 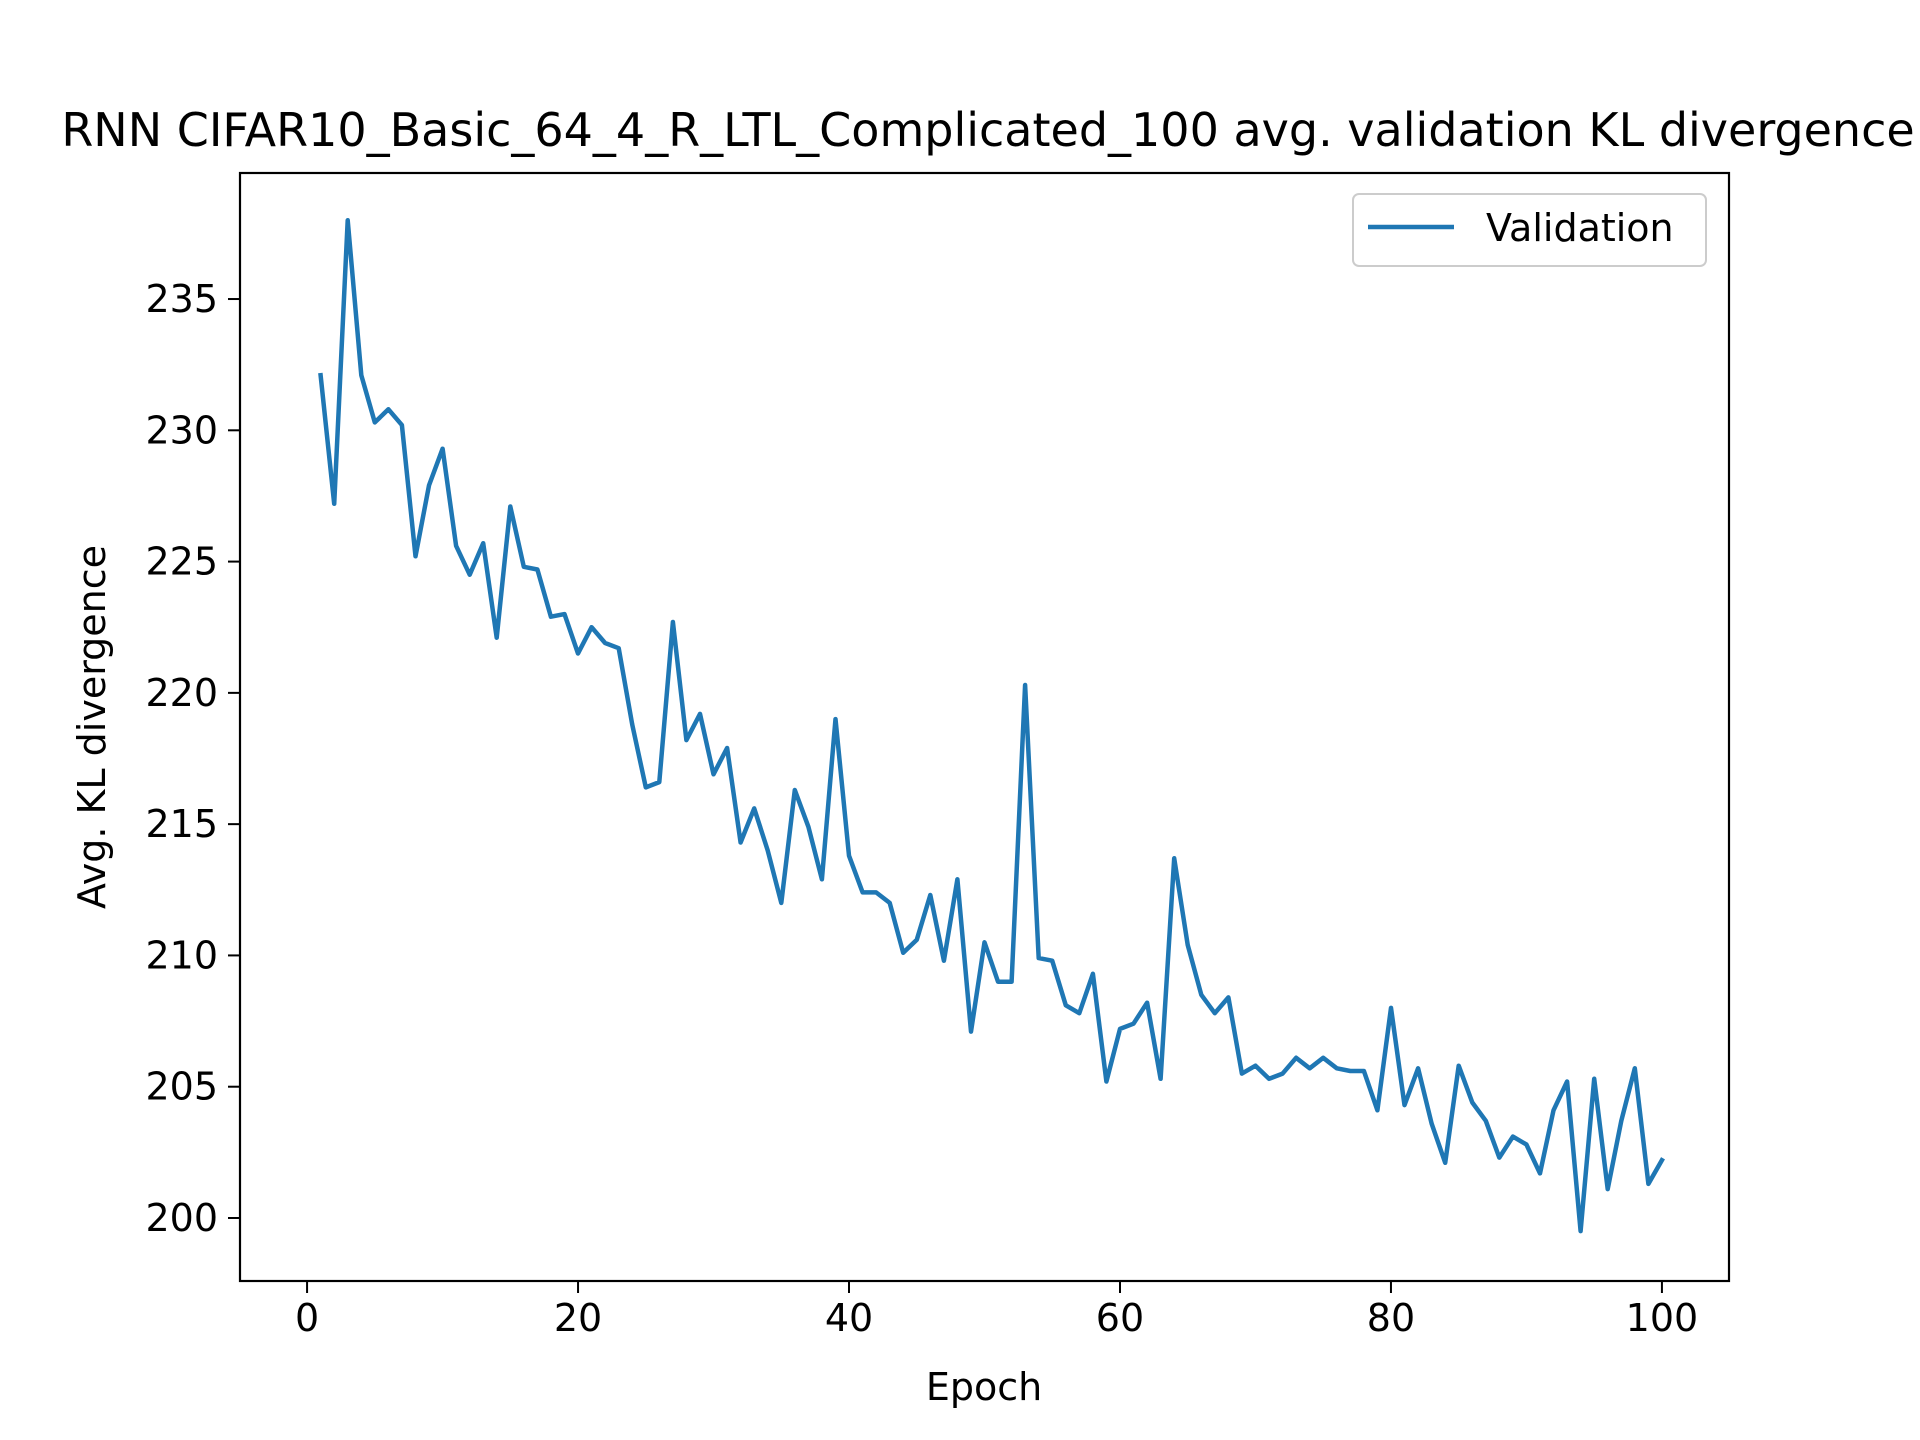 What do you see at coordinates (181, 693) in the screenshot?
I see `y-tick-label: 220` at bounding box center [181, 693].